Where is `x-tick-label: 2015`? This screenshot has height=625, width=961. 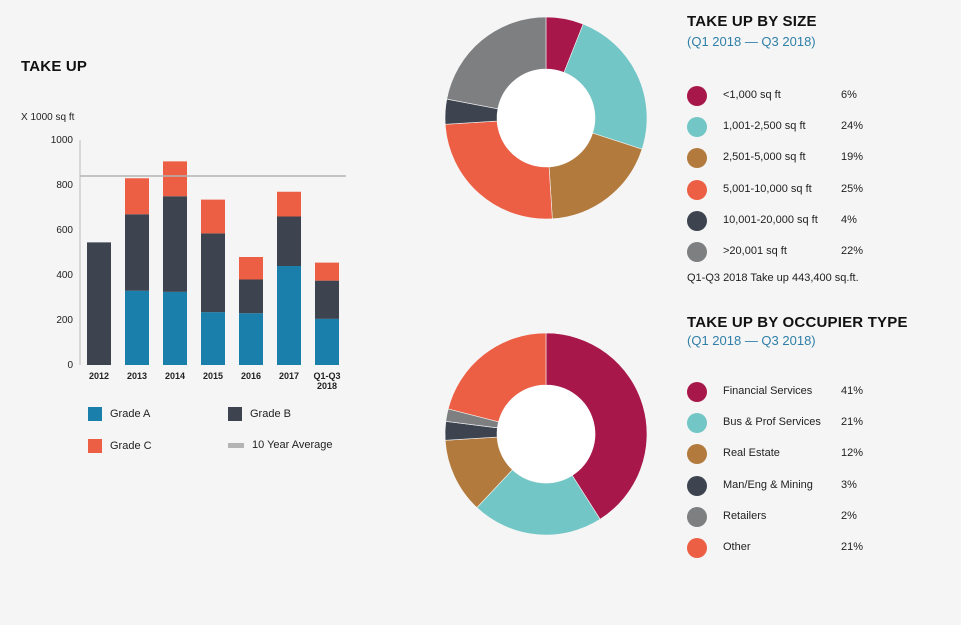
x-tick-label: 2015 is located at coordinates (213, 376).